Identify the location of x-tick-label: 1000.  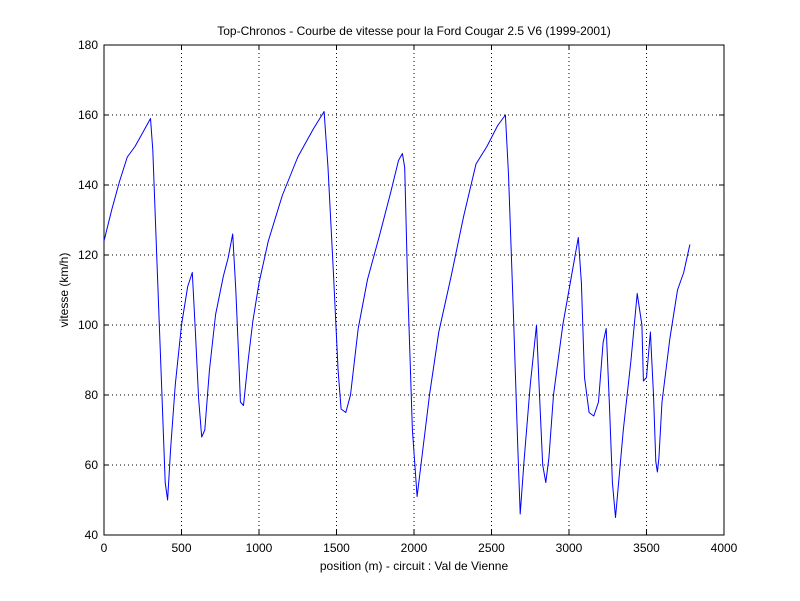
(259, 548).